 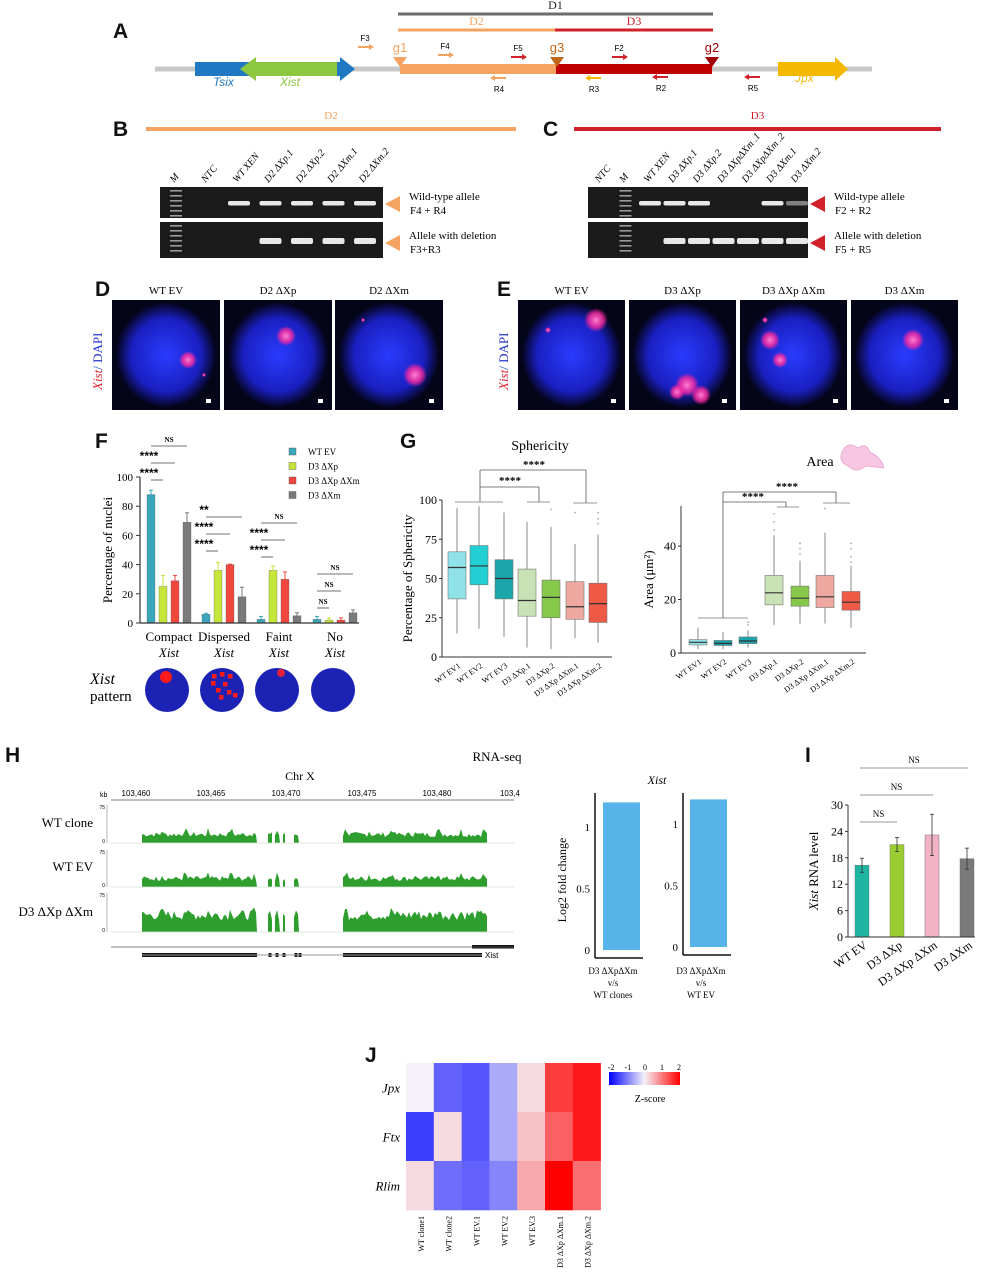 What do you see at coordinates (497, 756) in the screenshot?
I see `chart-title: RNA-seq` at bounding box center [497, 756].